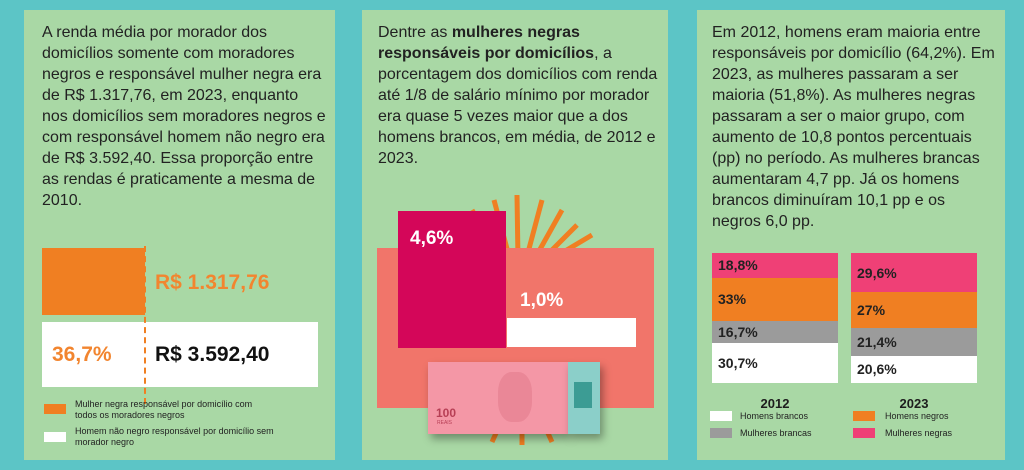 This screenshot has height=470, width=1024. What do you see at coordinates (864, 433) in the screenshot?
I see `legend-swatch-mulheres-negras` at bounding box center [864, 433].